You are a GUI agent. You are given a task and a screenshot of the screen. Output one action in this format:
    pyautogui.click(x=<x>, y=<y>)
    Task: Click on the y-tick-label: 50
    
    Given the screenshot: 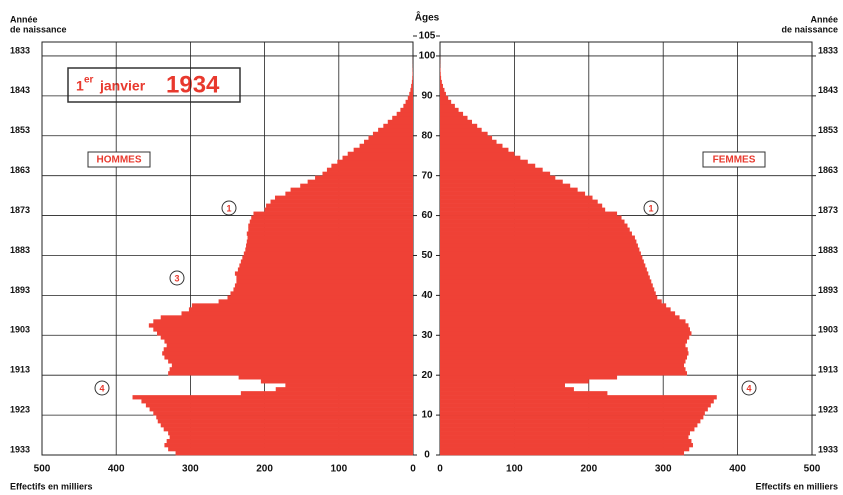 What is the action you would take?
    pyautogui.click(x=427, y=255)
    